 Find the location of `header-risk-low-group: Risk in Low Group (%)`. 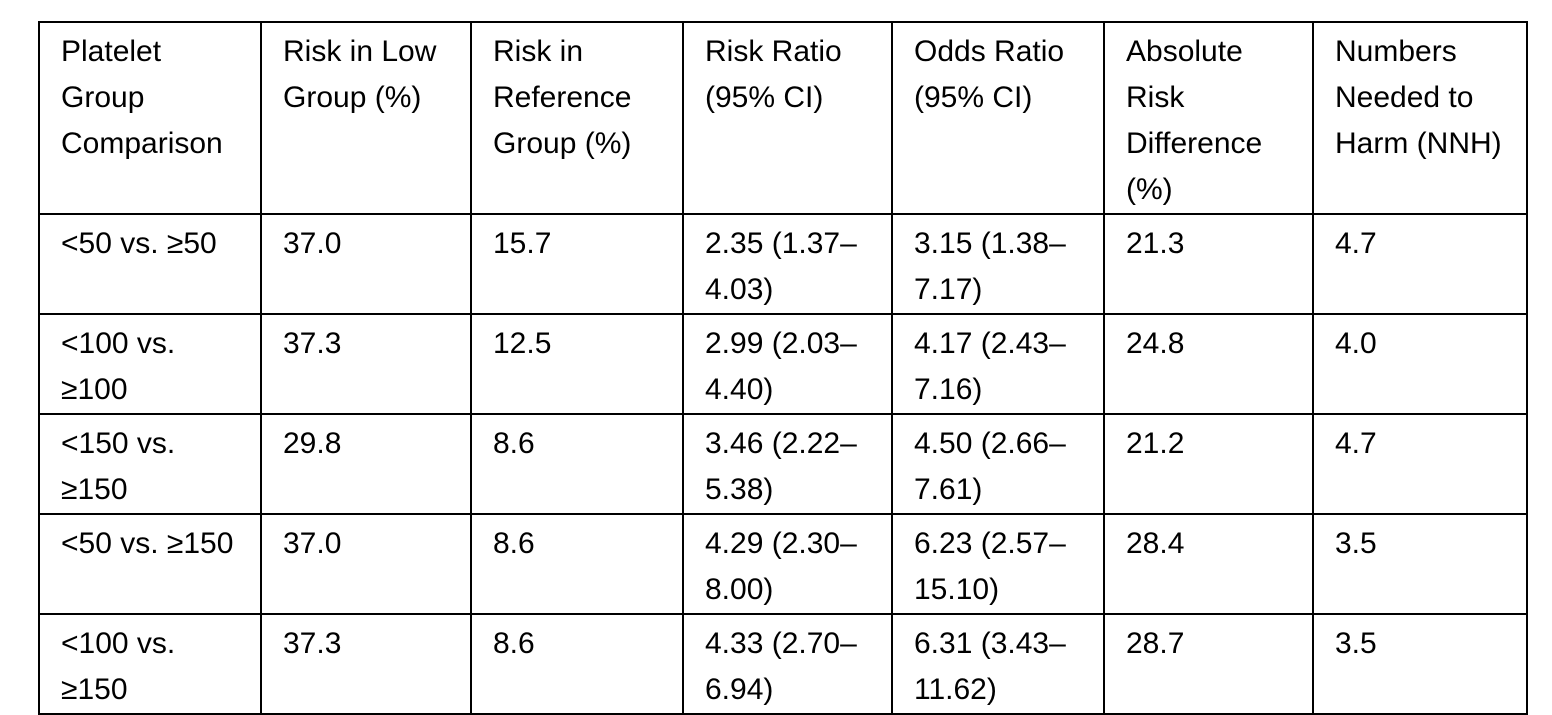

header-risk-low-group: Risk in Low Group (%) is located at coordinates (366, 118).